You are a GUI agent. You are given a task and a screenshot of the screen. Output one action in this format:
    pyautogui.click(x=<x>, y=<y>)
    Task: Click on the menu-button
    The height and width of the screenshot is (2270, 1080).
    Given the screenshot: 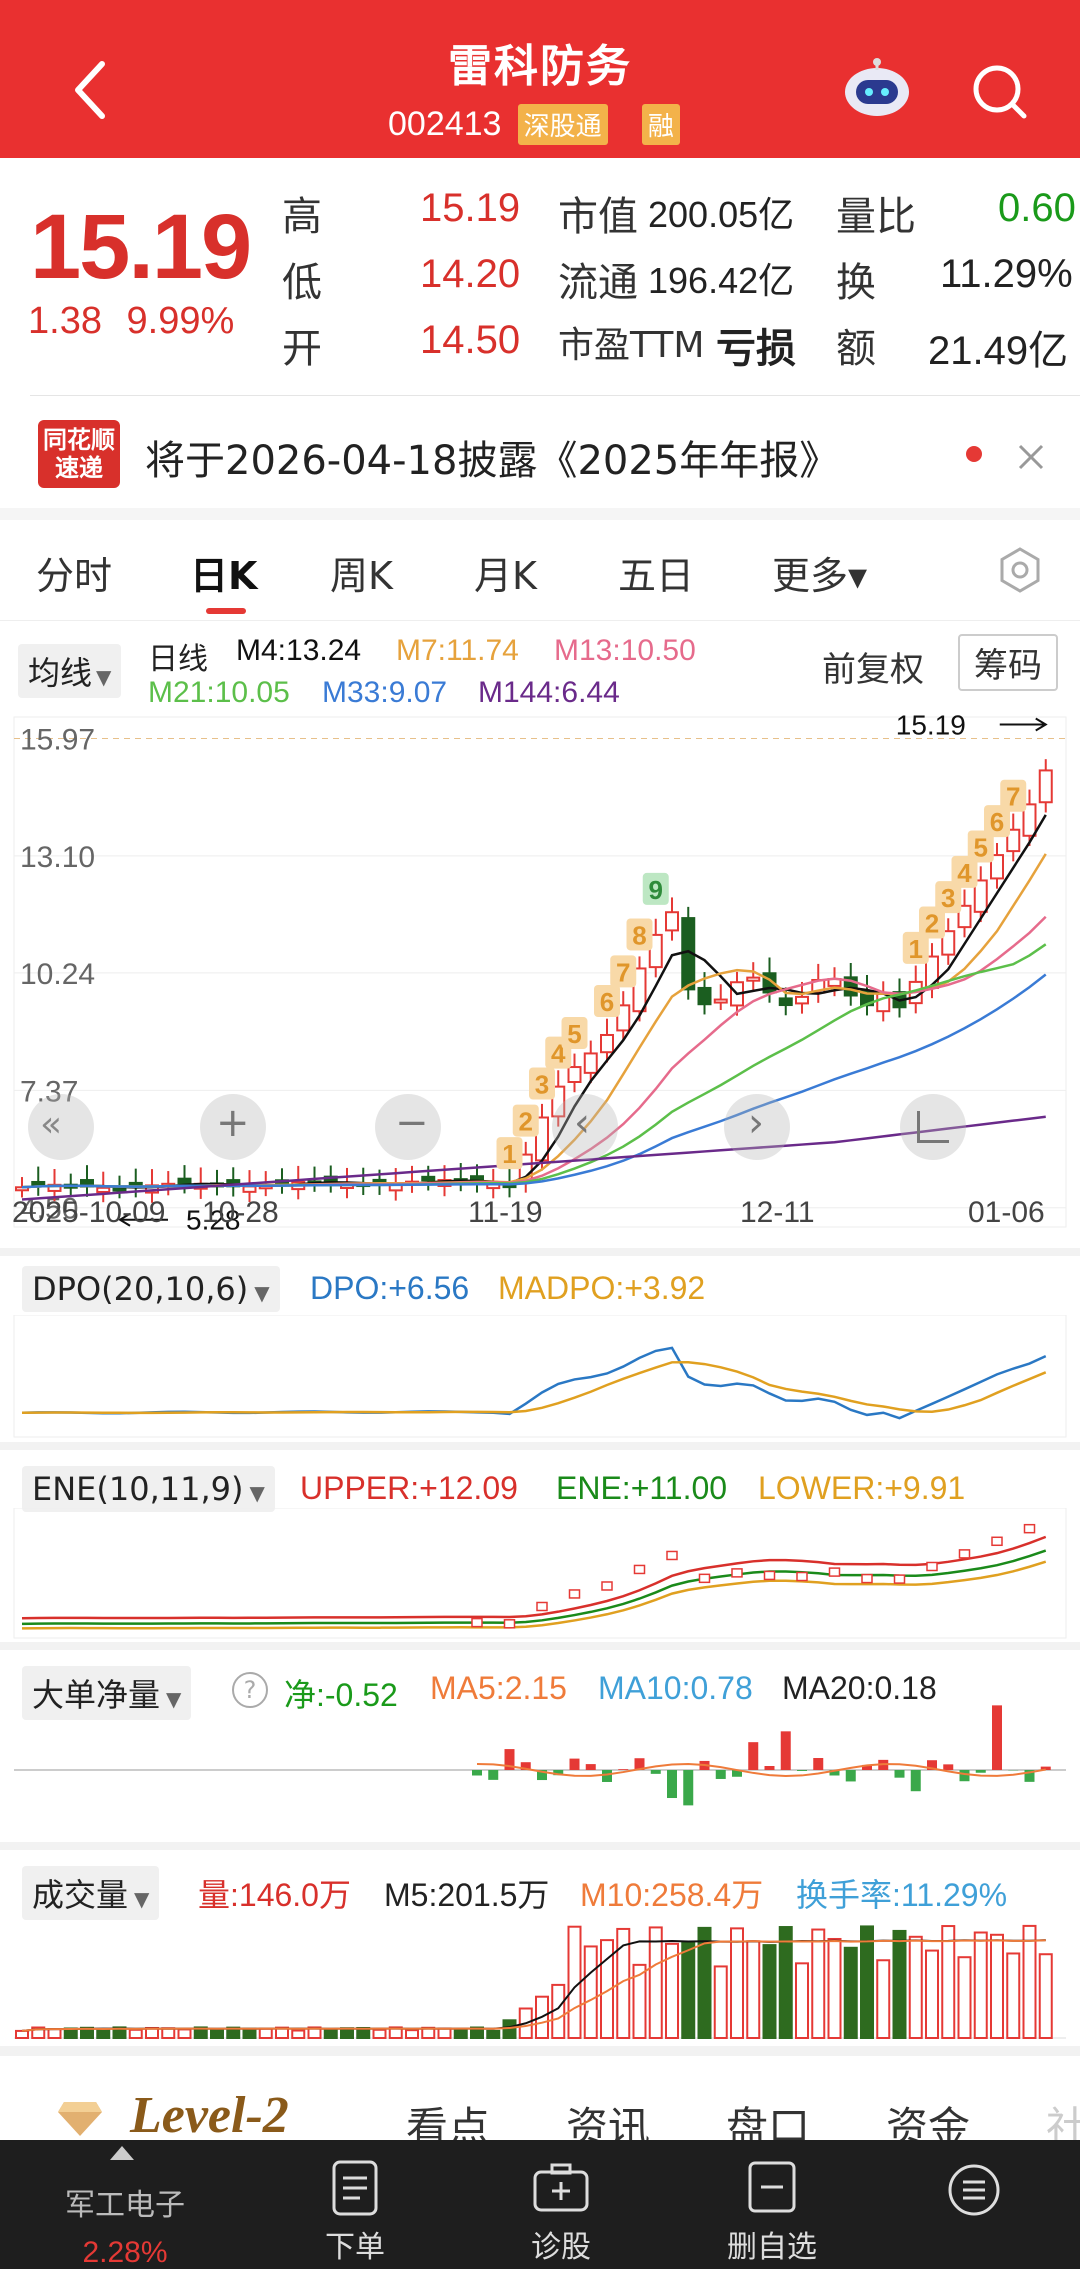 What is the action you would take?
    pyautogui.click(x=974, y=2190)
    